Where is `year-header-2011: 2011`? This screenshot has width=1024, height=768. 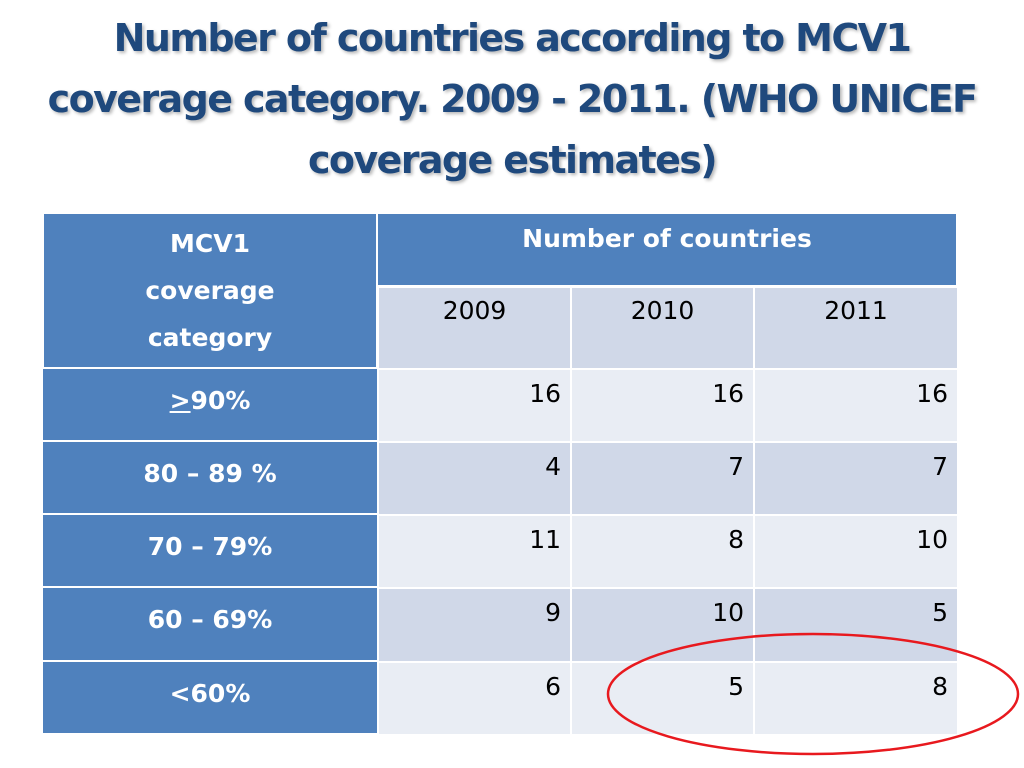
year-header-2011: 2011 is located at coordinates (855, 327).